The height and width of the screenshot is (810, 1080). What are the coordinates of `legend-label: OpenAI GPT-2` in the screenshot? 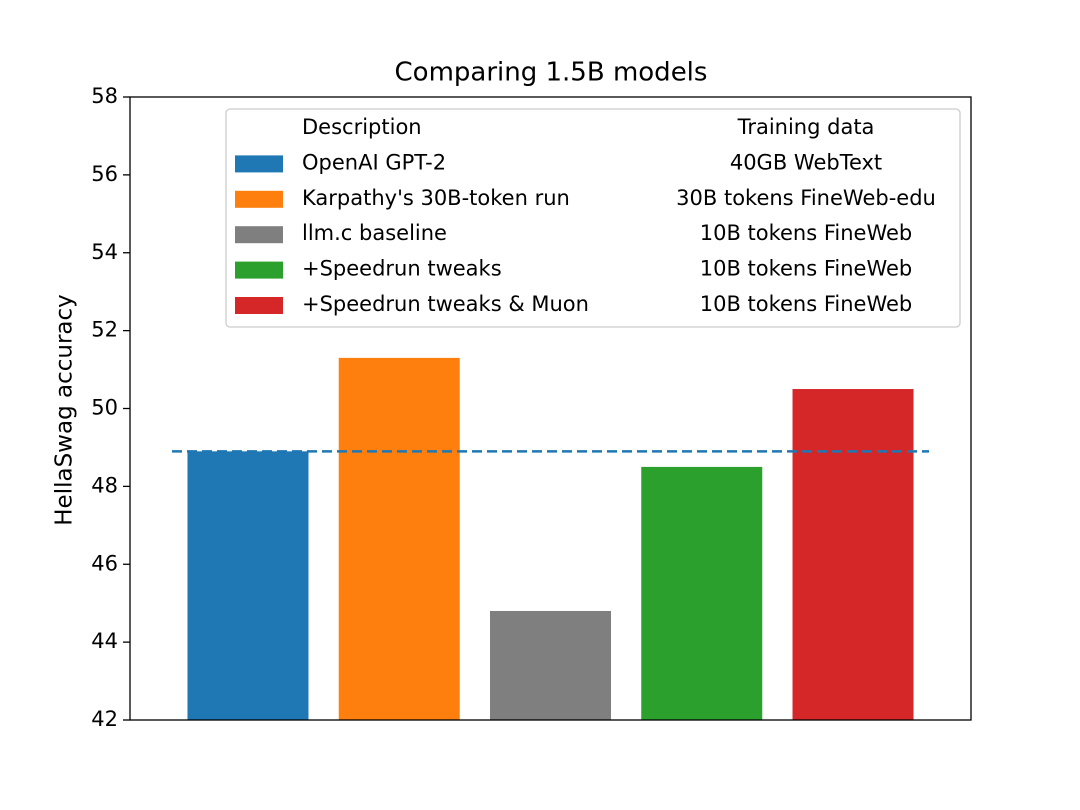 It's located at (374, 162).